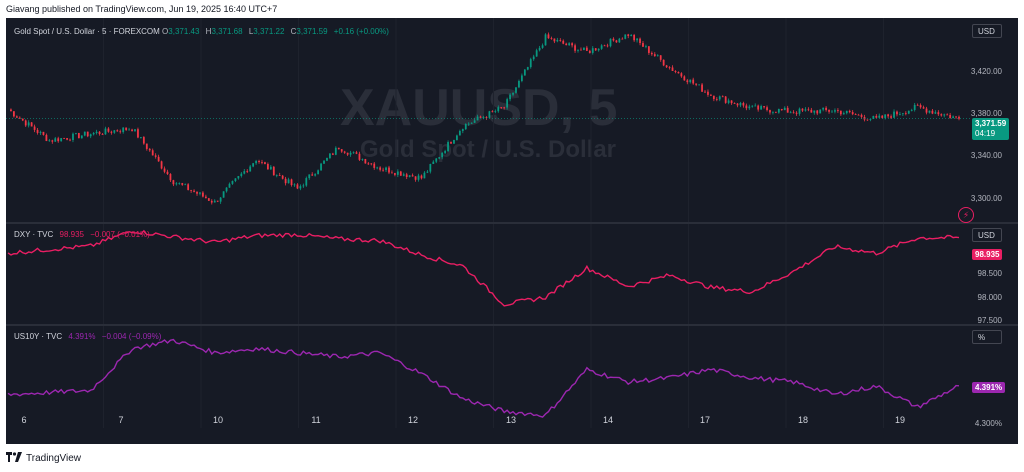  Describe the element at coordinates (987, 254) in the screenshot. I see `dxy-last-value-tag: 98.935` at that location.